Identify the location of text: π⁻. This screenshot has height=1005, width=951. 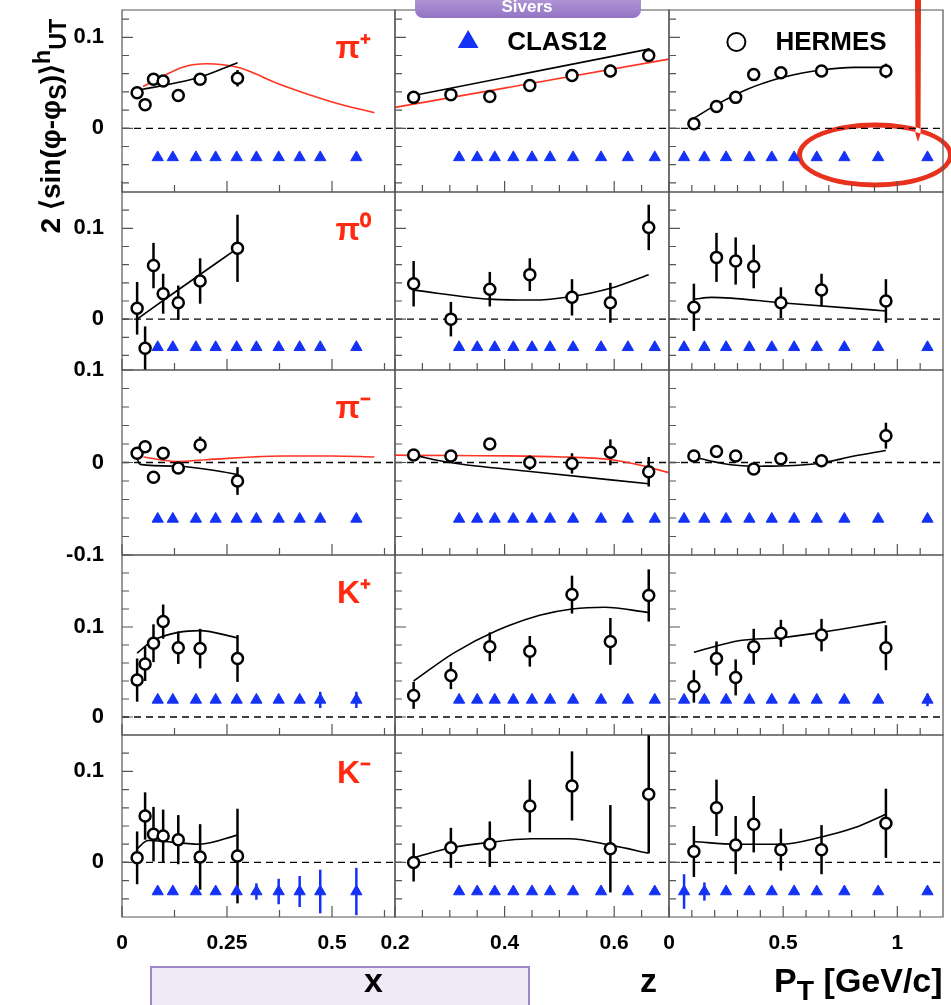
(353, 407).